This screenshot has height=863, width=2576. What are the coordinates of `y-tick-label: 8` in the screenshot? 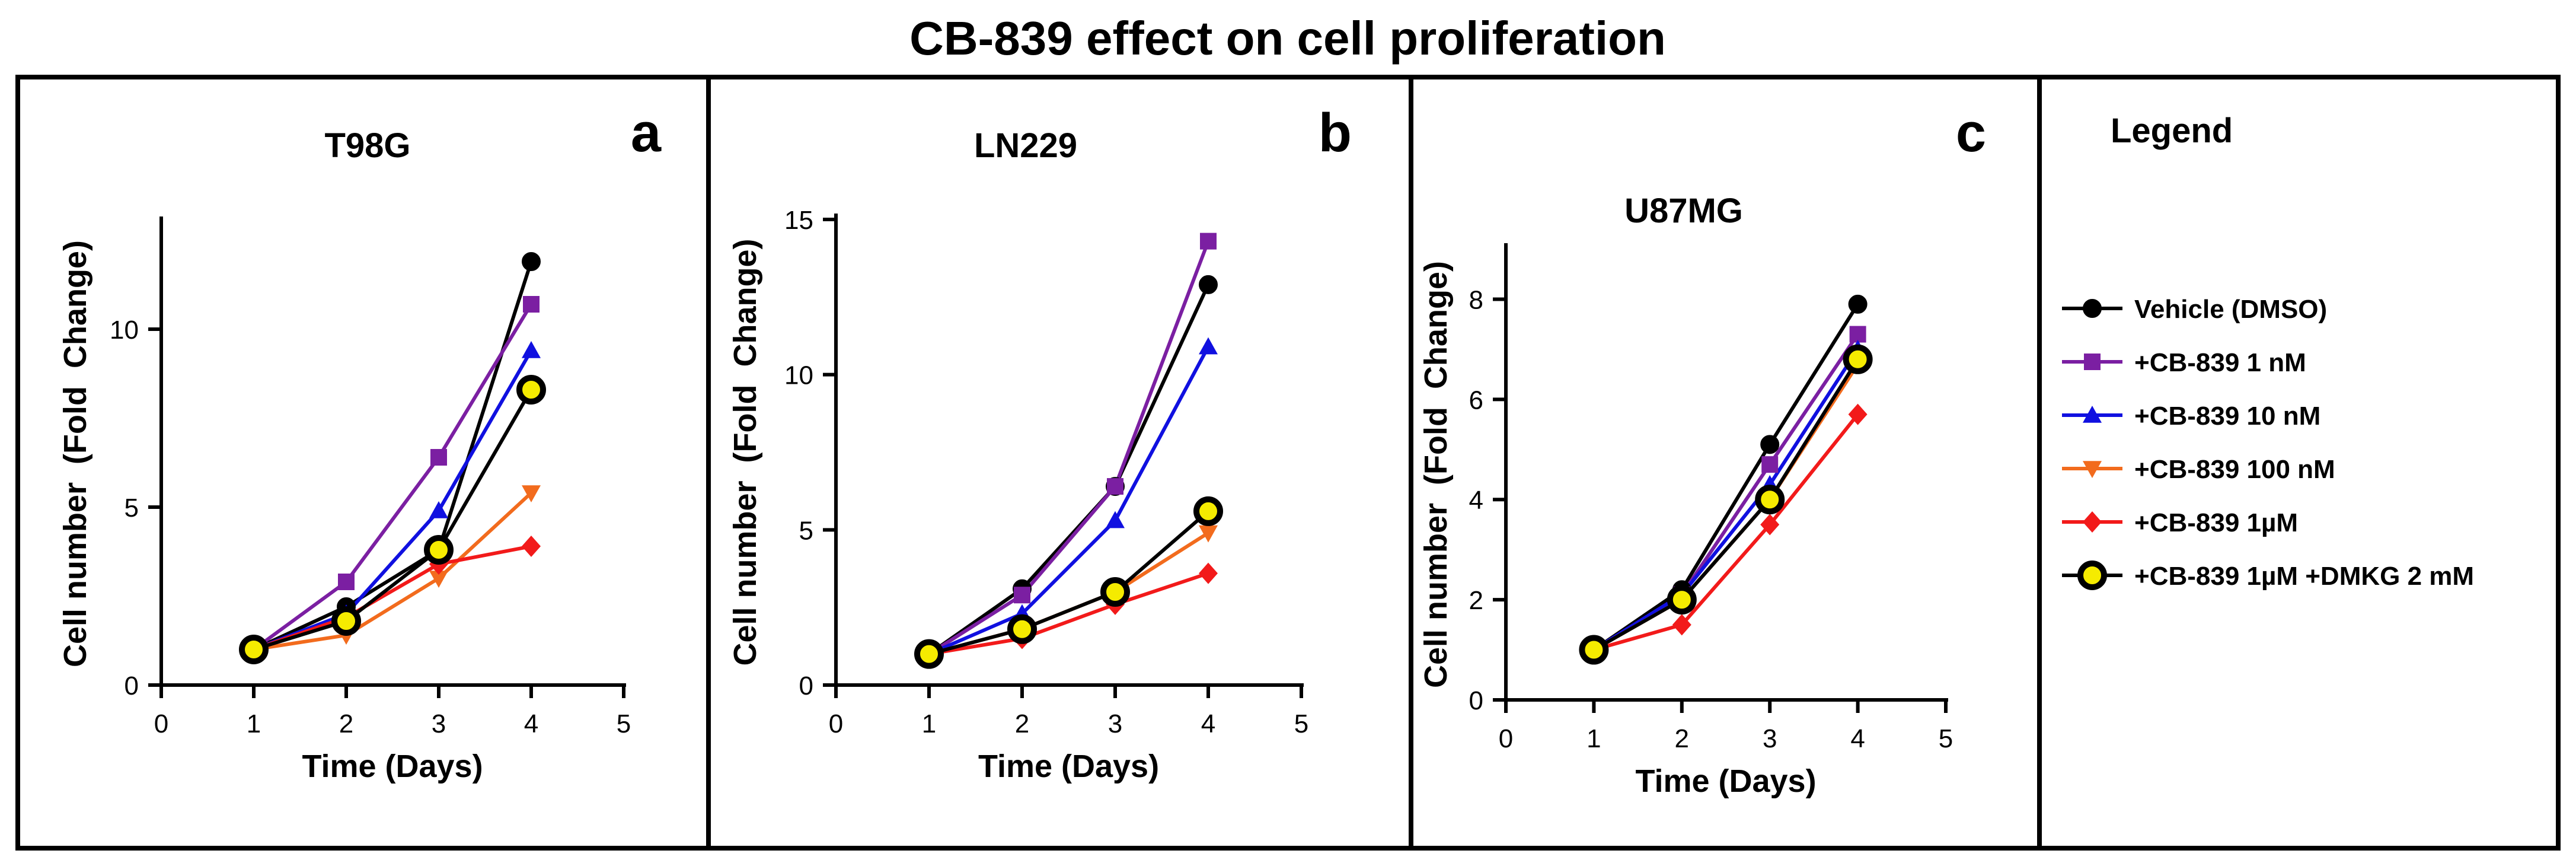 It's located at (1476, 299).